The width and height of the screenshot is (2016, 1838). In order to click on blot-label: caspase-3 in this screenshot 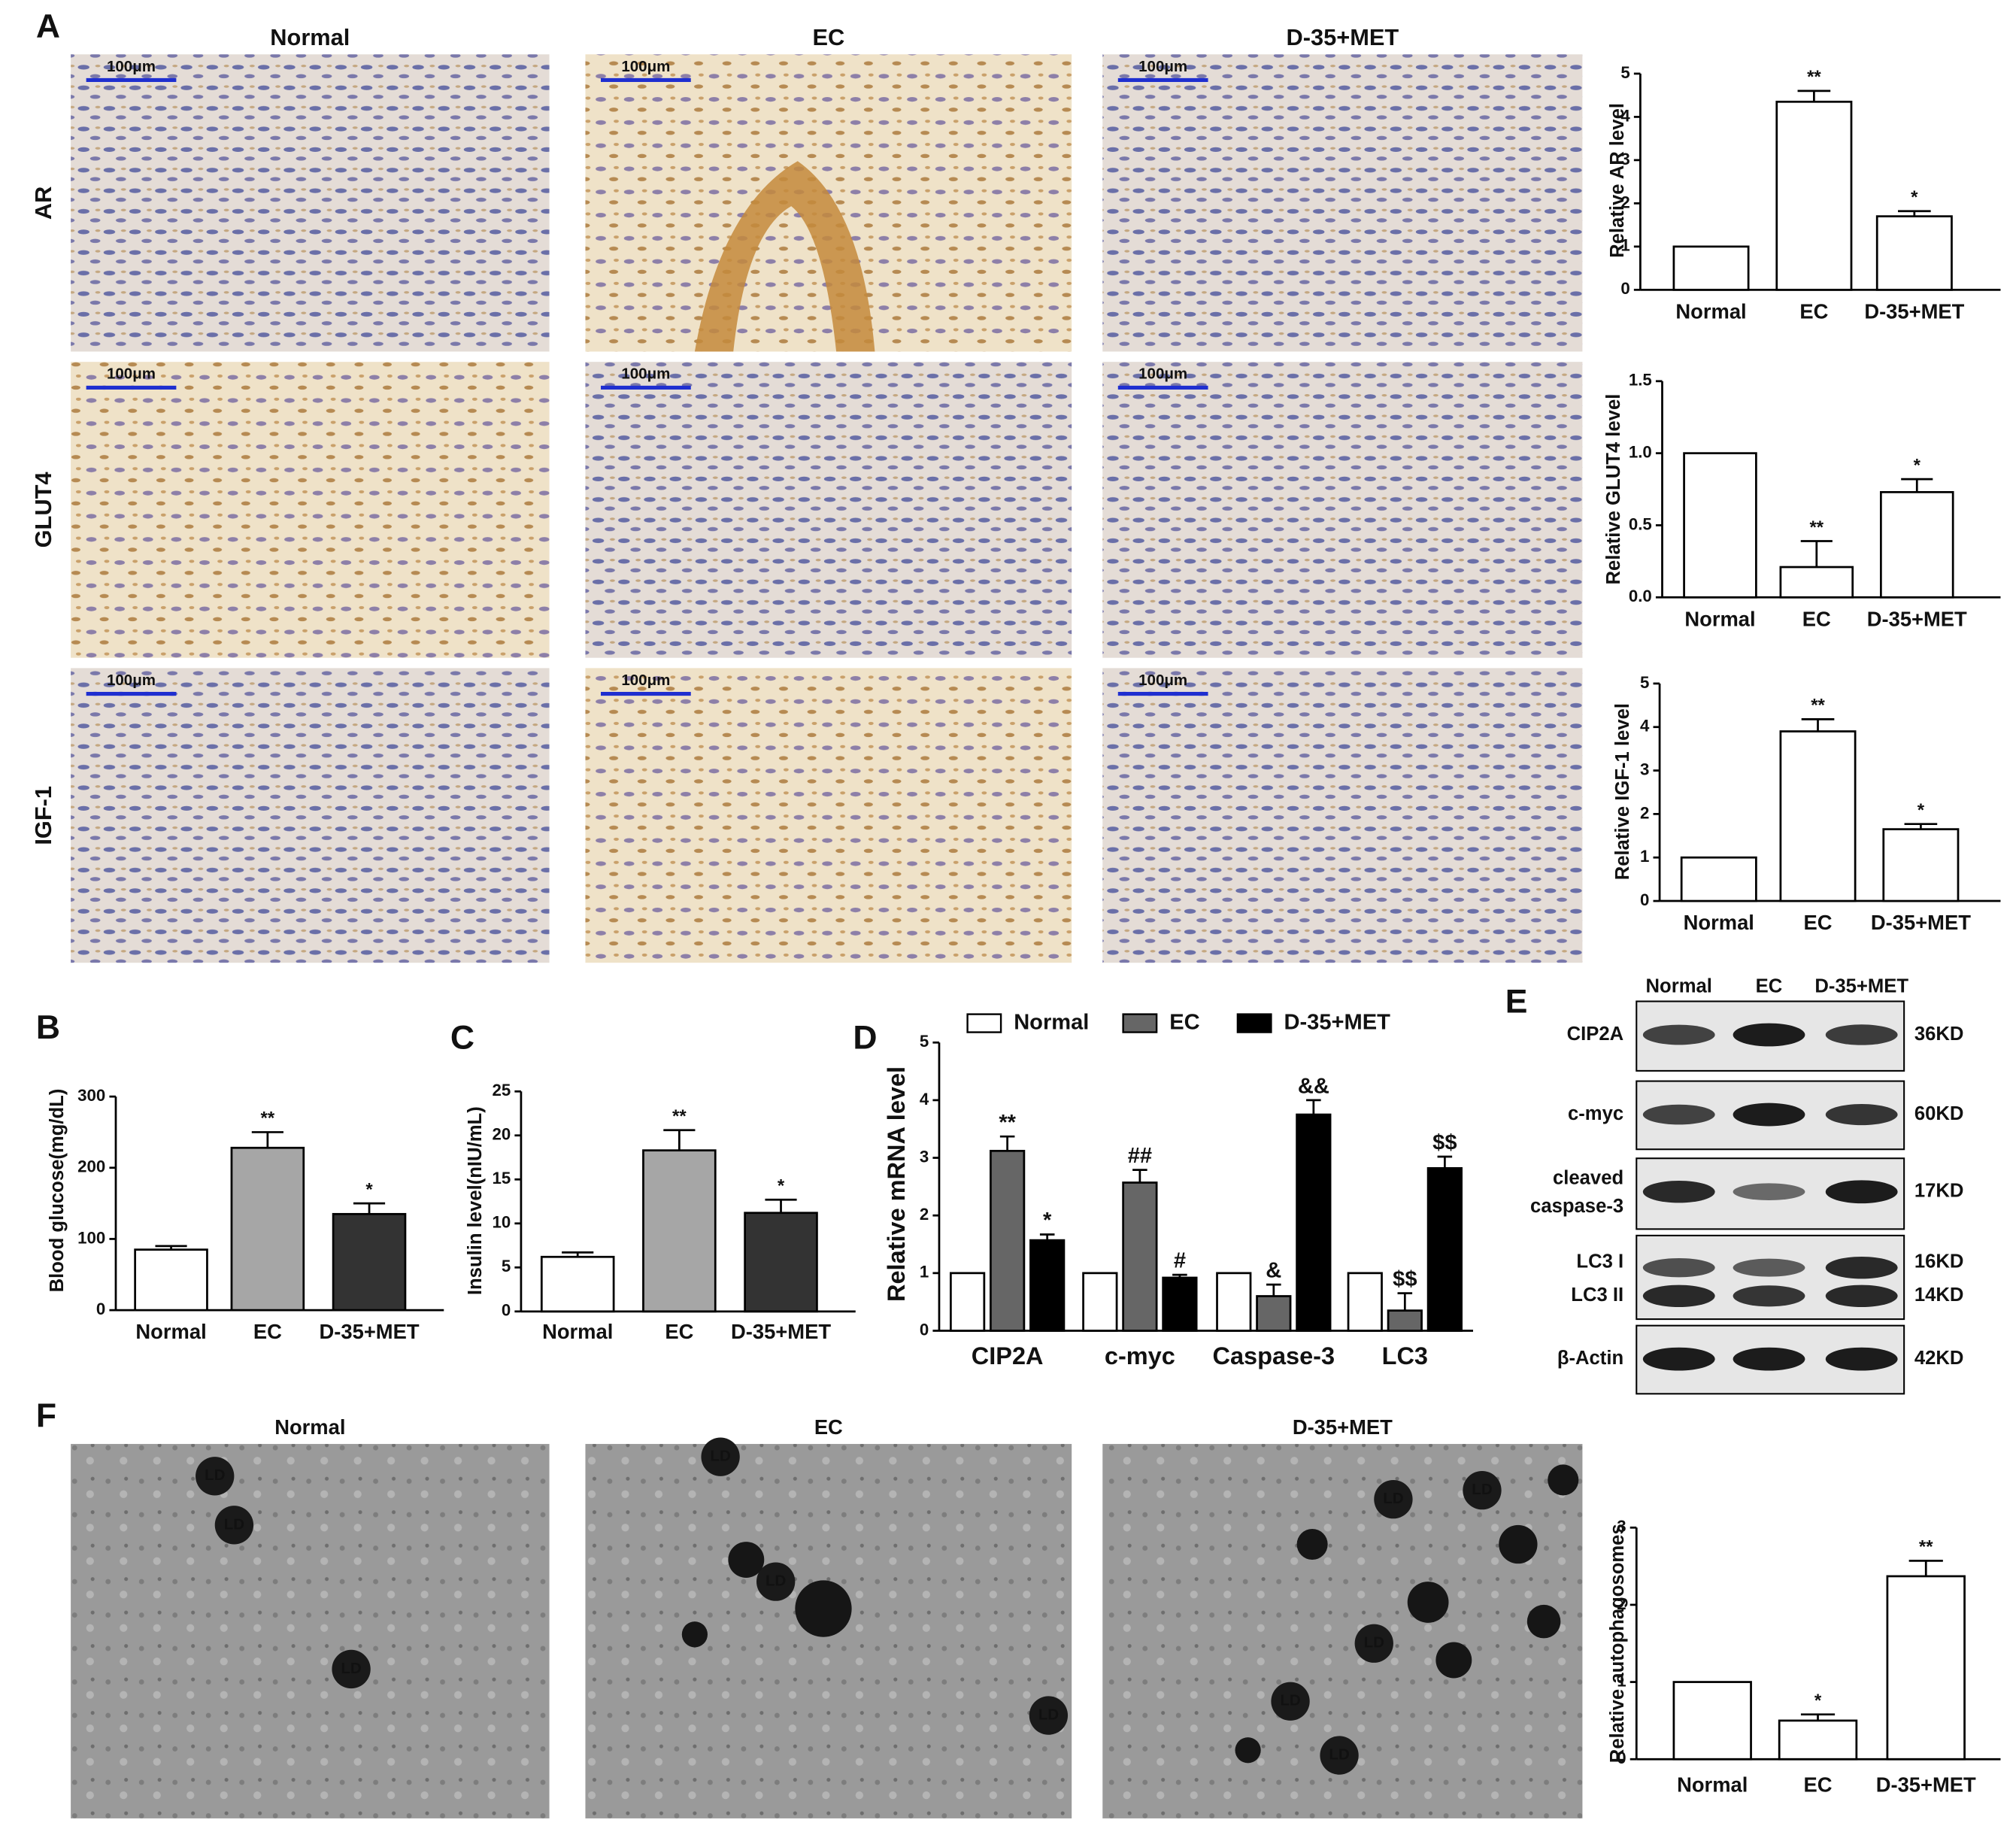, I will do `click(1577, 1206)`.